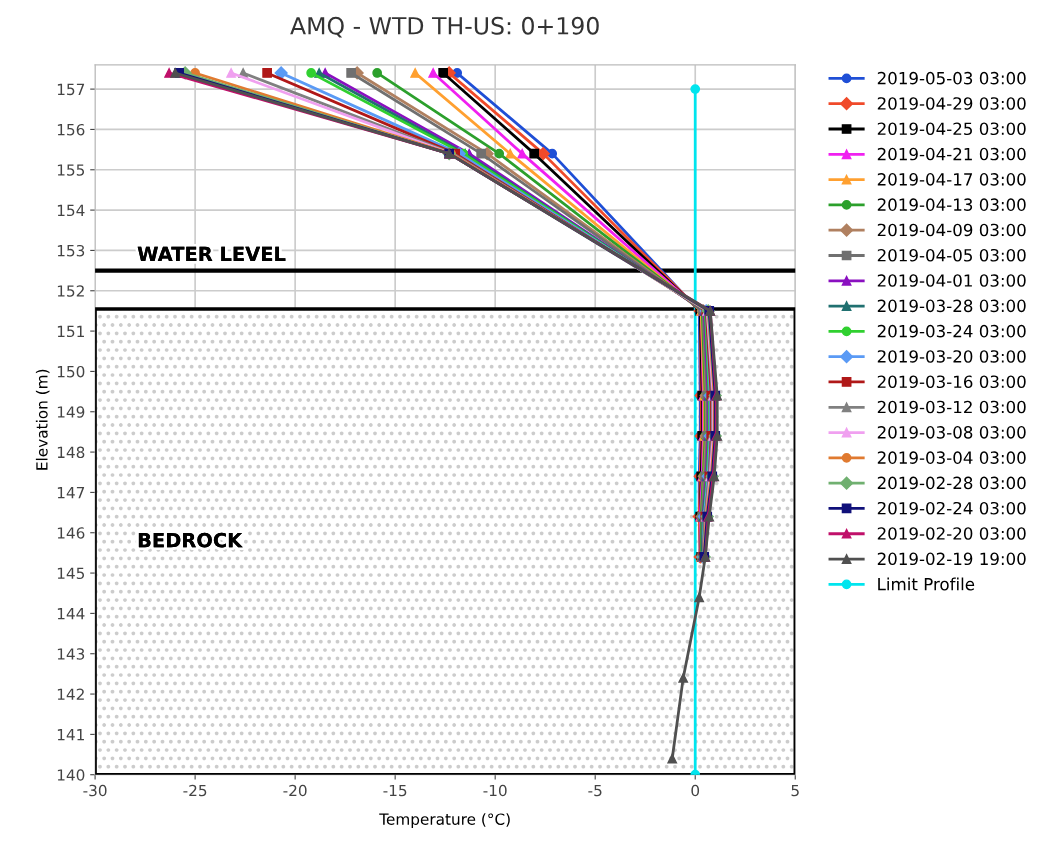 Image resolution: width=1045 pixels, height=843 pixels. I want to click on legend-label: 2019-02-19 19:00, so click(951, 559).